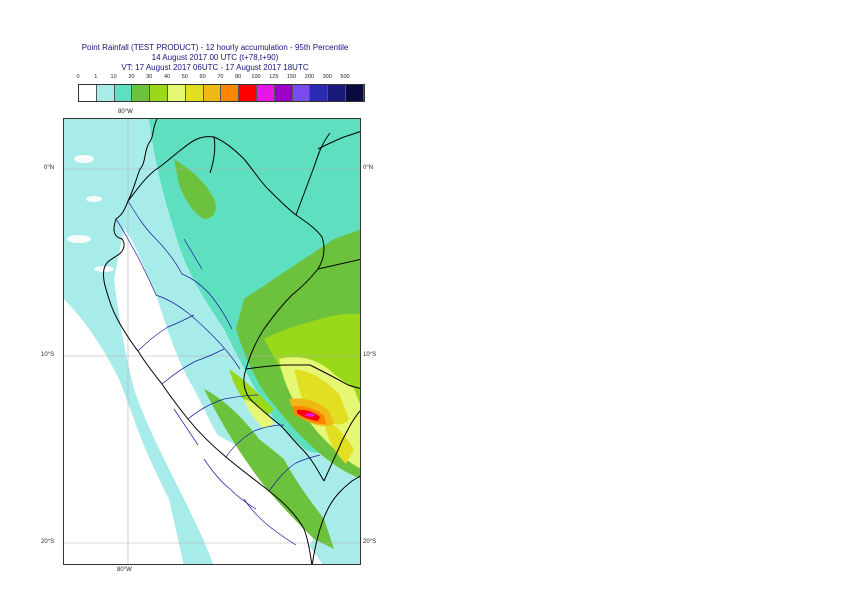 This screenshot has width=842, height=596. I want to click on legend-threshold-label: 1, so click(96, 77).